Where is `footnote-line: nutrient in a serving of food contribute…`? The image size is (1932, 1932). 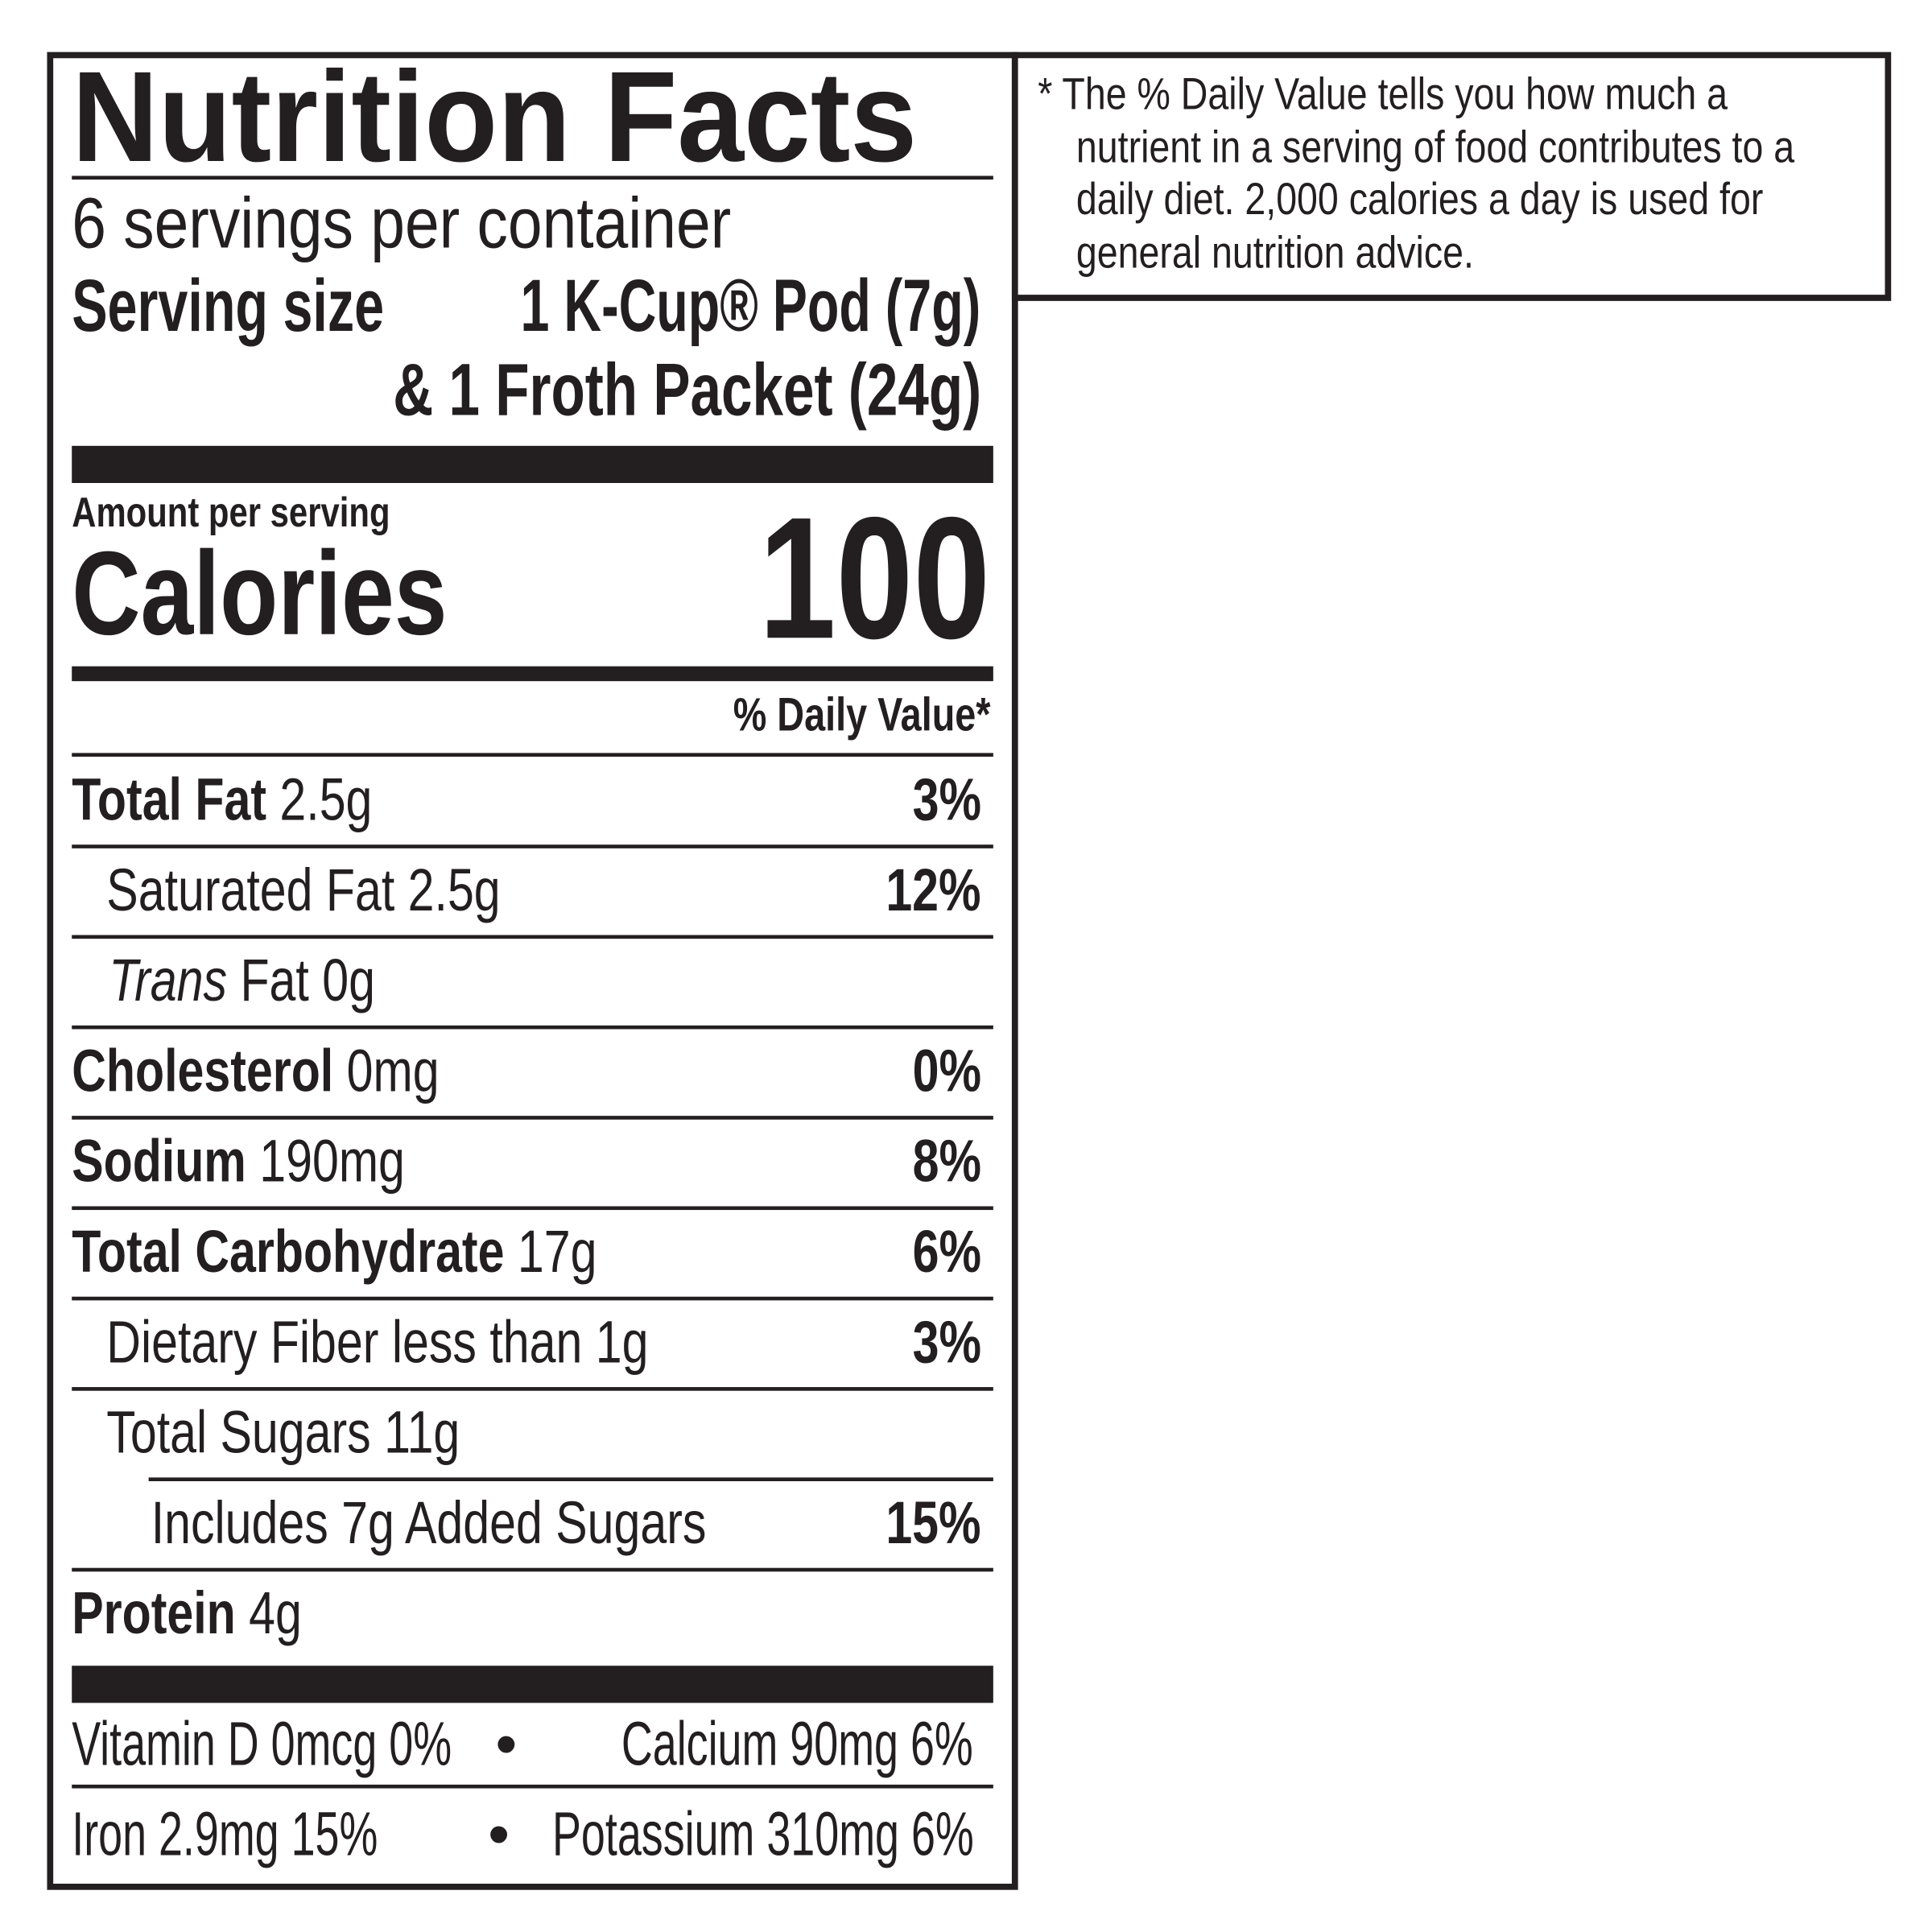
footnote-line: nutrient in a serving of food contribute… is located at coordinates (1435, 146).